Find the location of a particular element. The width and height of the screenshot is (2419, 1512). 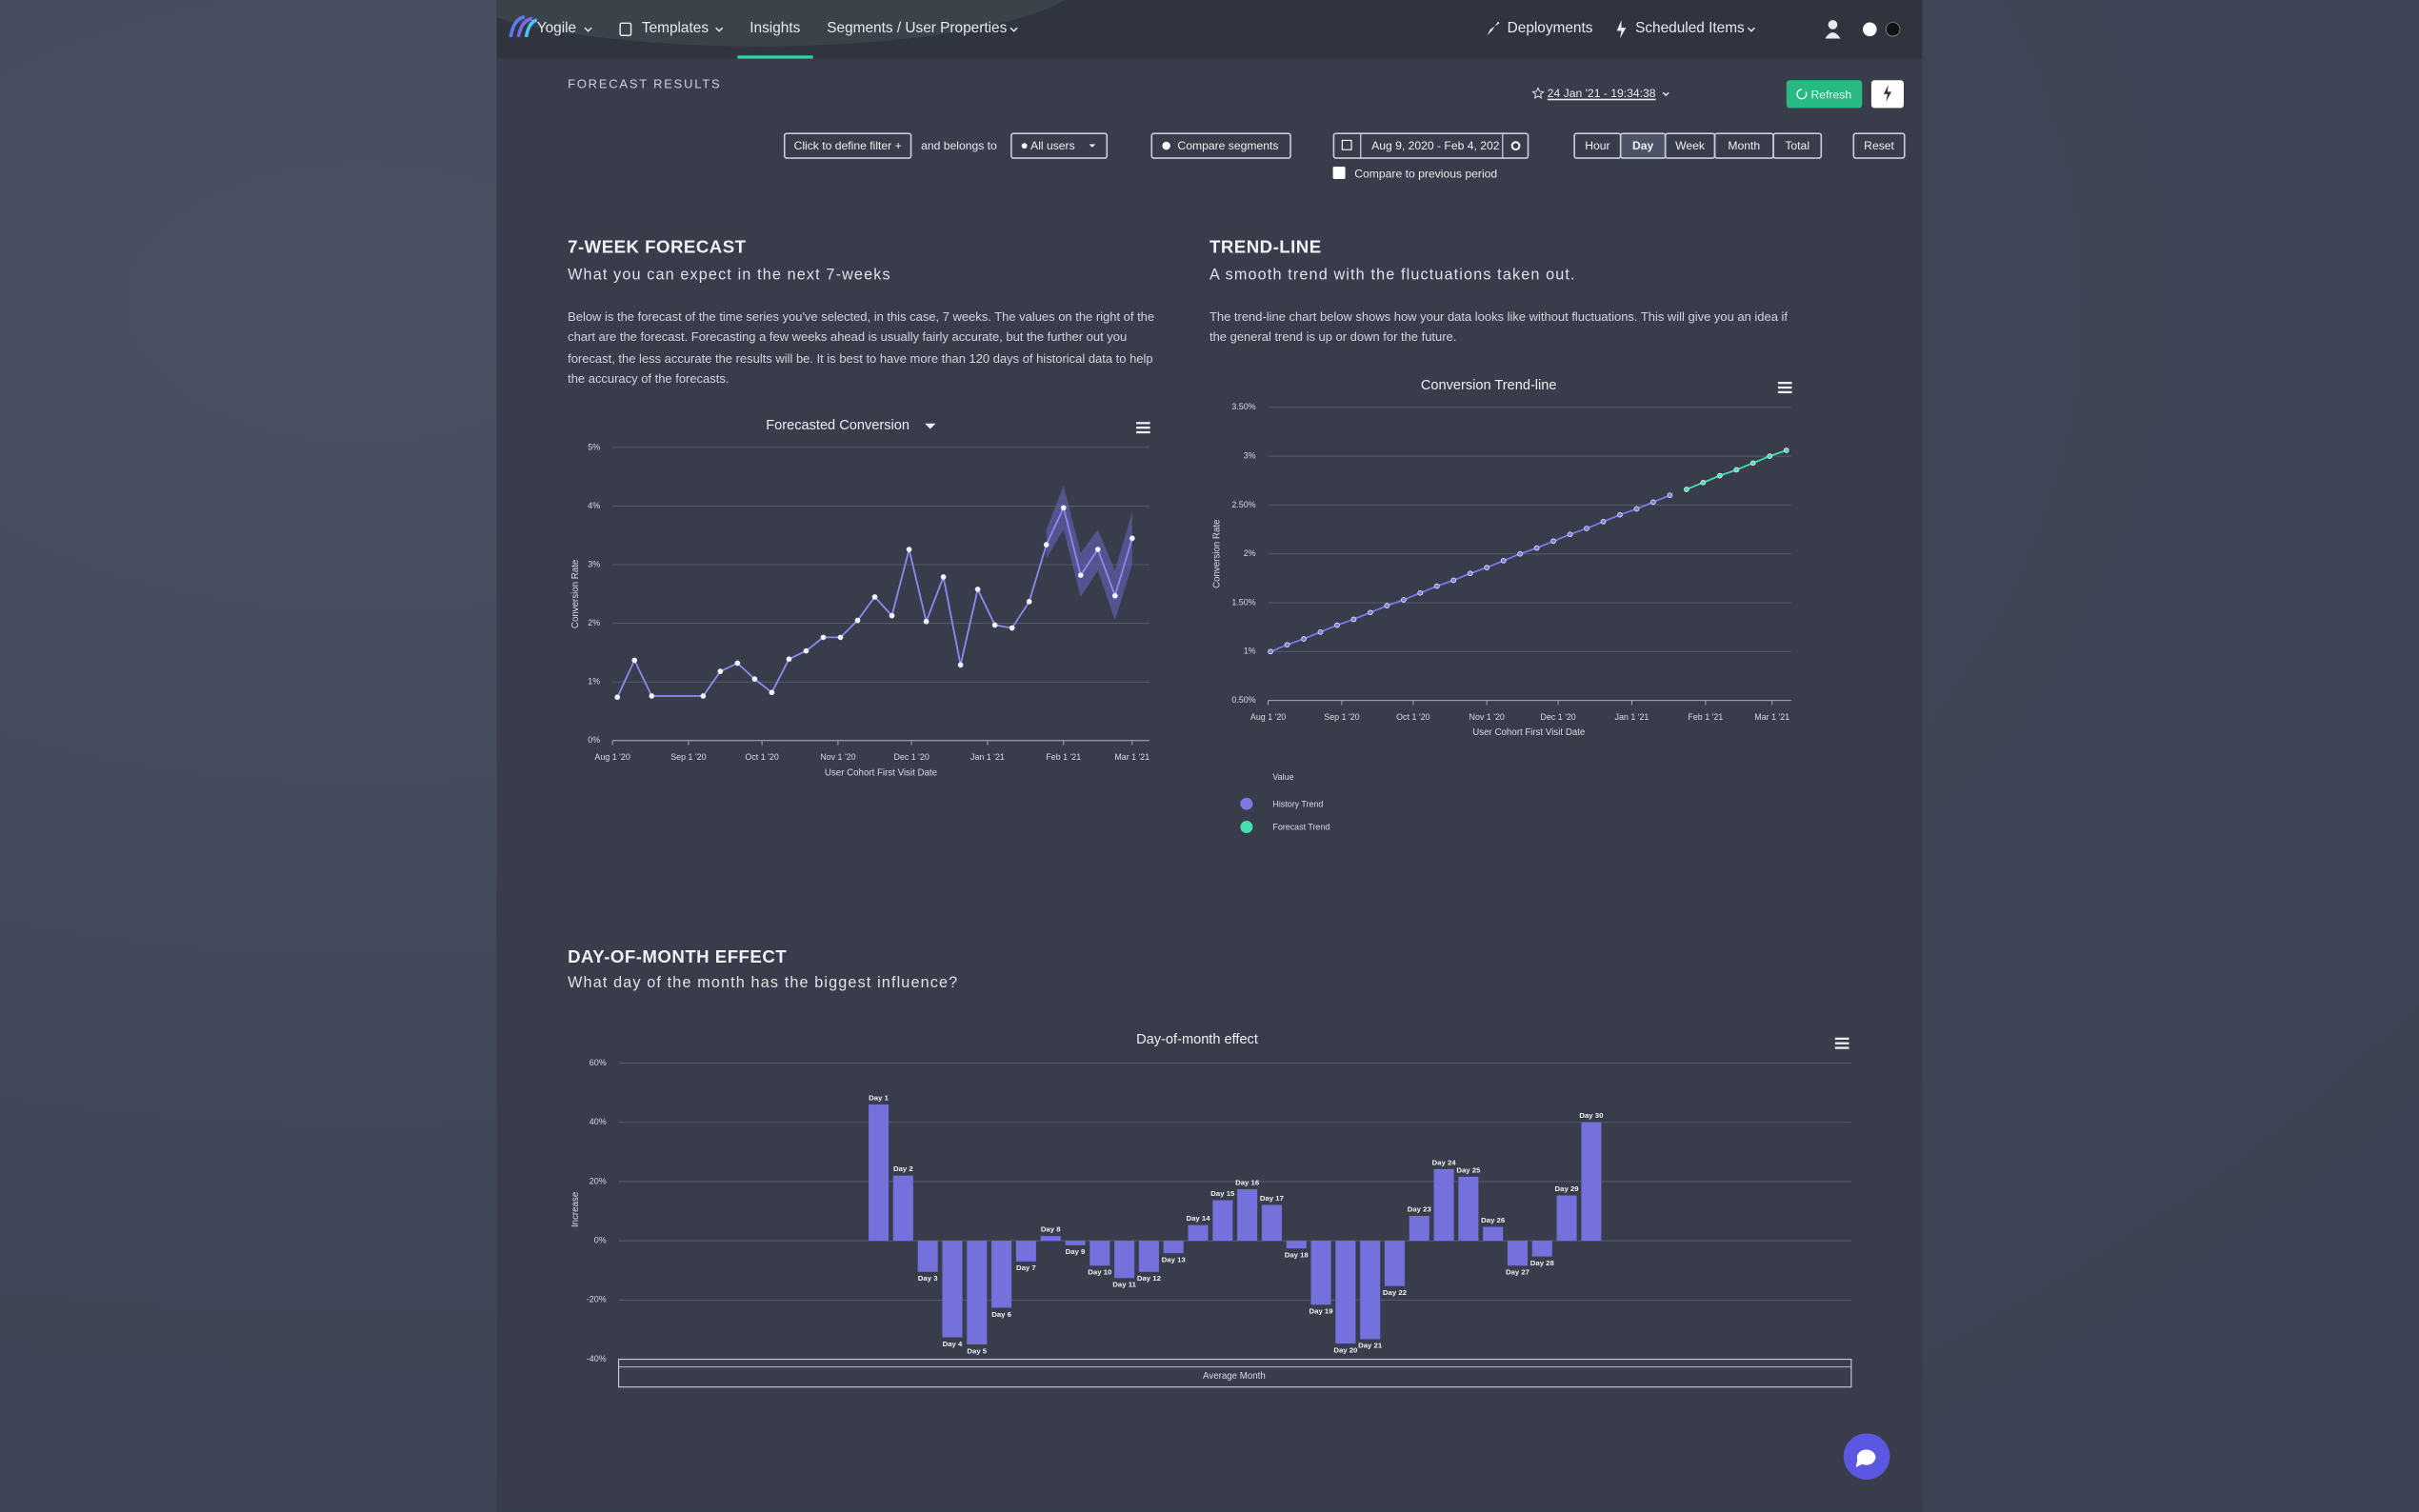

section-subtitle: What you can expect in the next 7-weeks is located at coordinates (729, 276).